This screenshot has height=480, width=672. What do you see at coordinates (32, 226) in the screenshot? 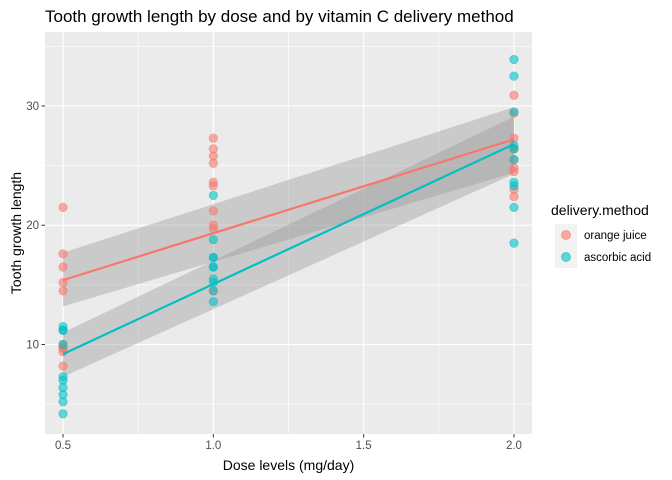
I see `y-tick-label: 20` at bounding box center [32, 226].